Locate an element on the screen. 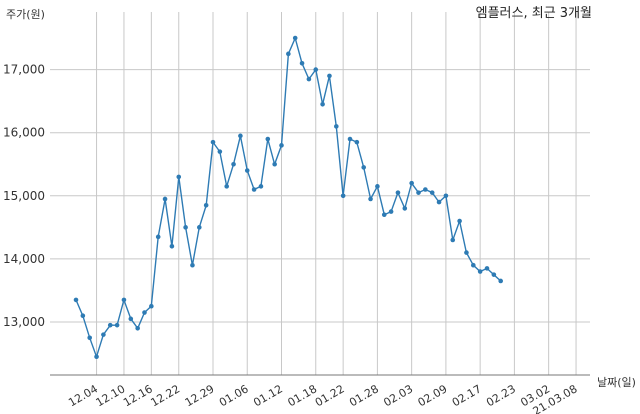 This screenshot has height=414, width=640. x-tick-label: 12.16 is located at coordinates (138, 395).